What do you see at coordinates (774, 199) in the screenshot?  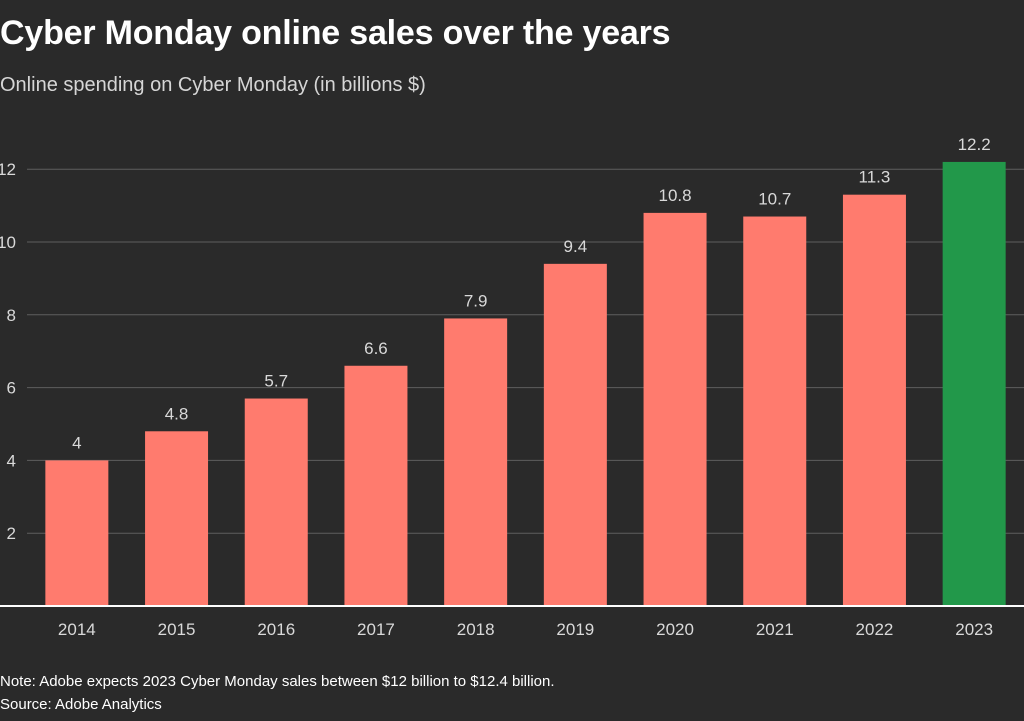 I see `value-label: 10.7` at bounding box center [774, 199].